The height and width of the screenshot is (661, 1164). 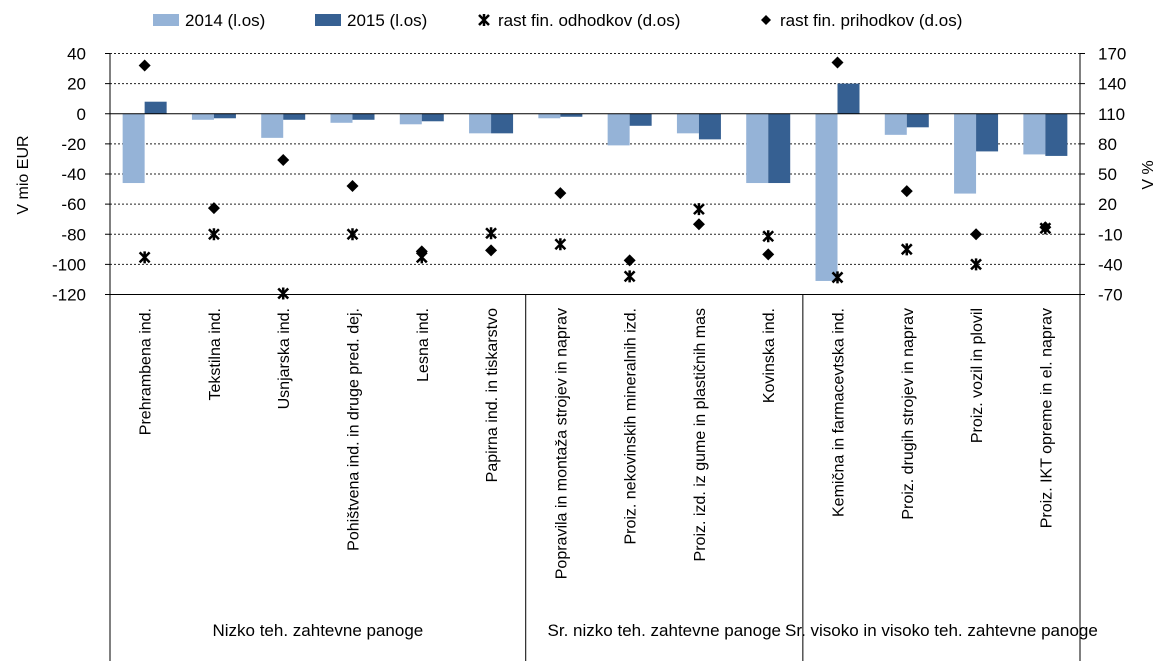 I want to click on y-tick-label: -20, so click(x=73, y=144).